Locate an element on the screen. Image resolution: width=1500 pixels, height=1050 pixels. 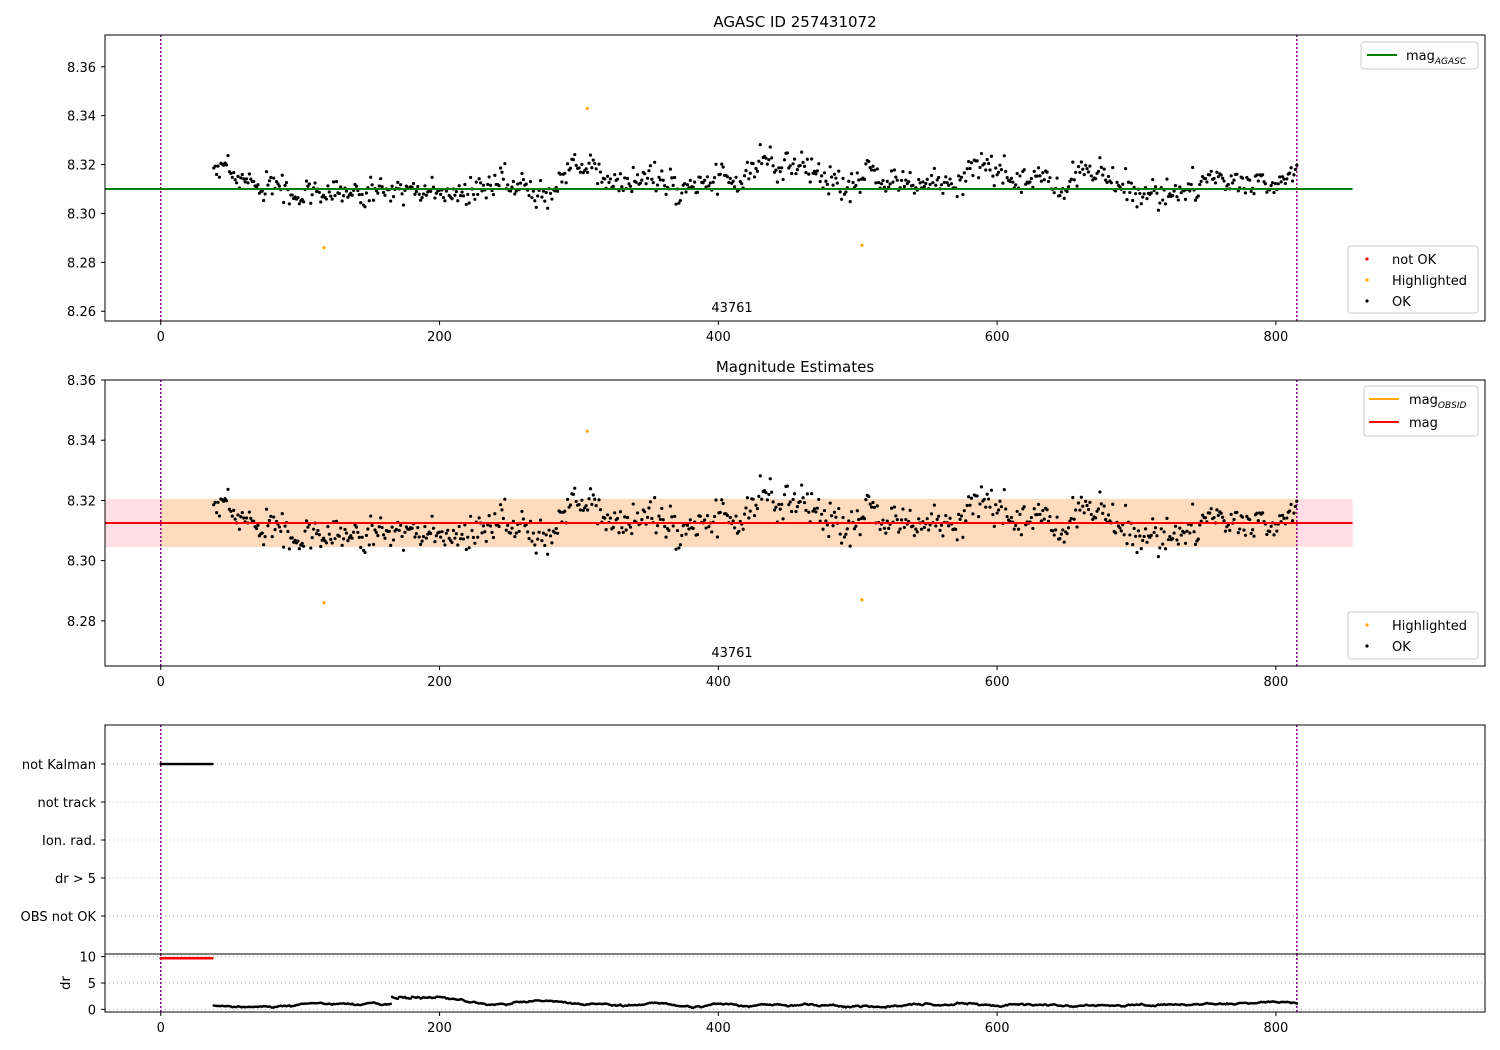
x-tick-label: 800 is located at coordinates (1275, 1028).